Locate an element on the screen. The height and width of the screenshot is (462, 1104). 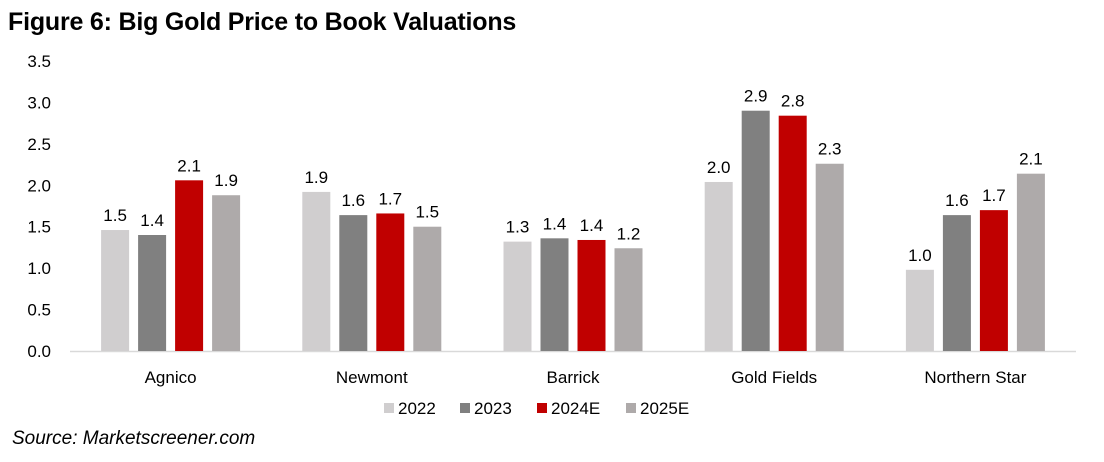
bar-2023-gold-fields is located at coordinates (755, 230).